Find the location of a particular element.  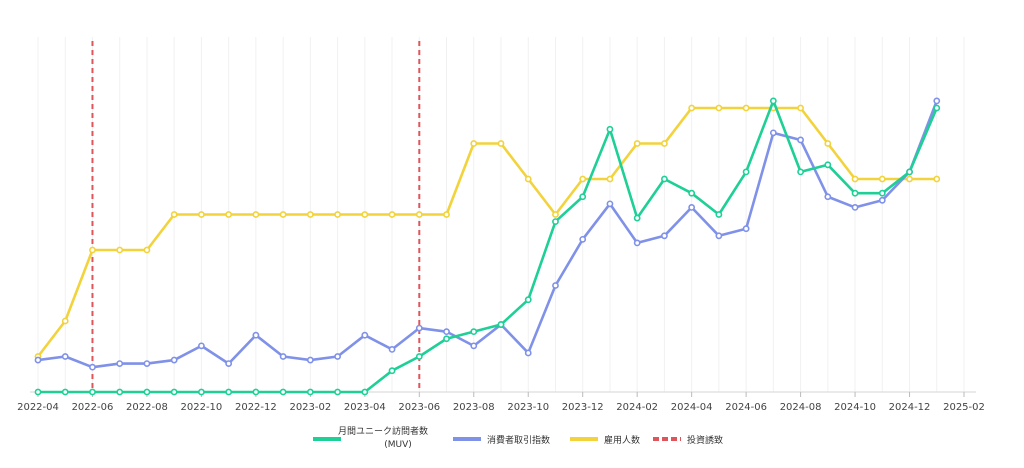

x-tick-label: 2024-04 is located at coordinates (692, 407).